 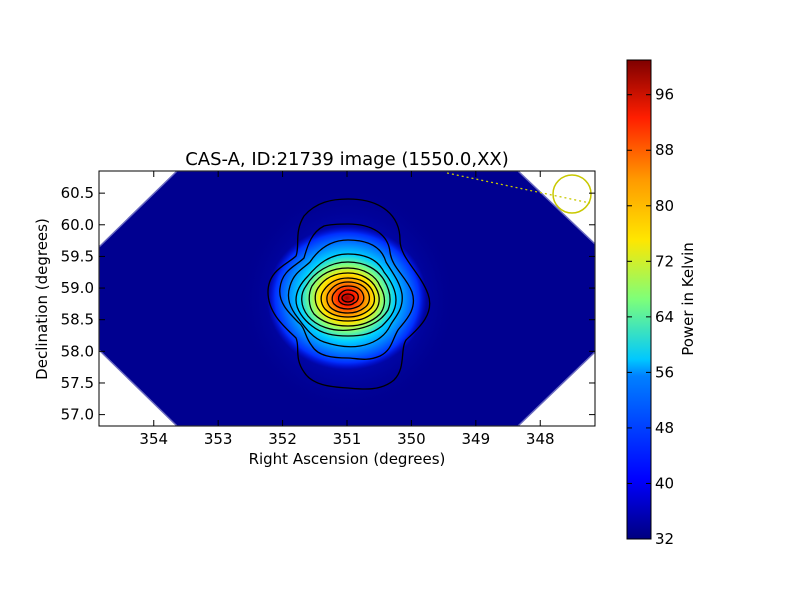 What do you see at coordinates (664, 150) in the screenshot?
I see `colorbar-tick-label: 88` at bounding box center [664, 150].